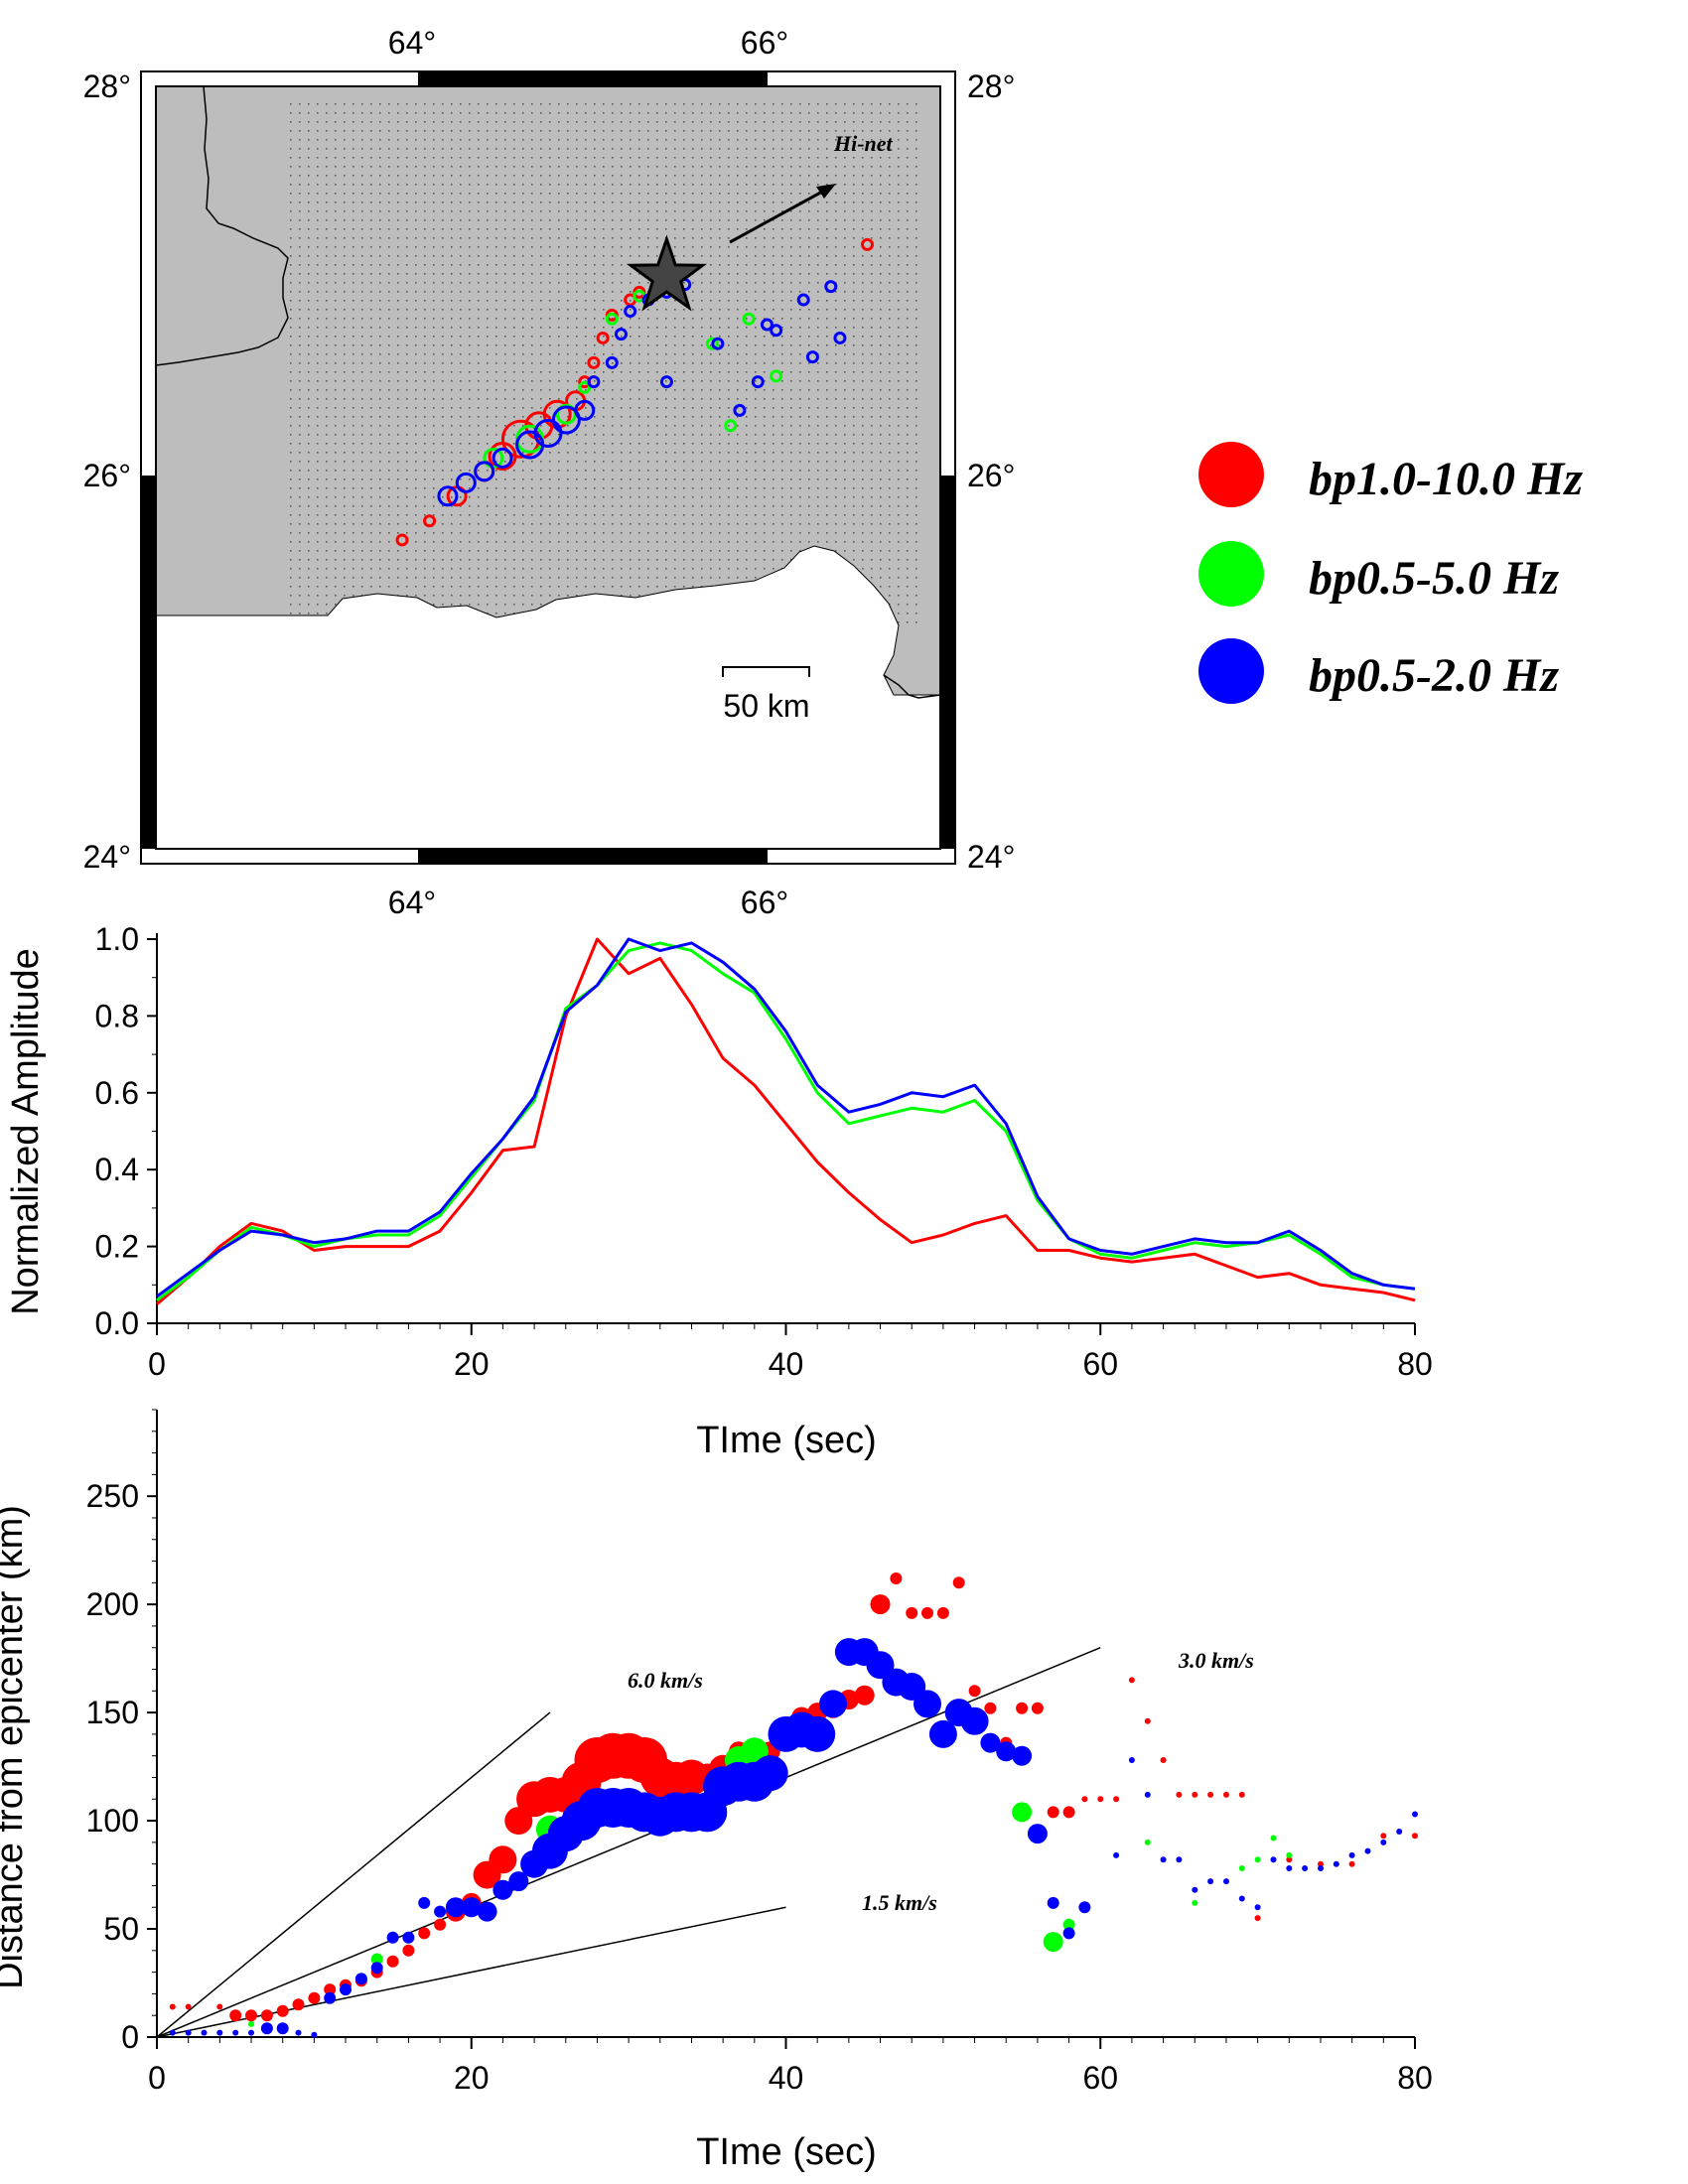 The width and height of the screenshot is (1688, 2184). What do you see at coordinates (112, 1712) in the screenshot?
I see `dist-y-tick-label: 150` at bounding box center [112, 1712].